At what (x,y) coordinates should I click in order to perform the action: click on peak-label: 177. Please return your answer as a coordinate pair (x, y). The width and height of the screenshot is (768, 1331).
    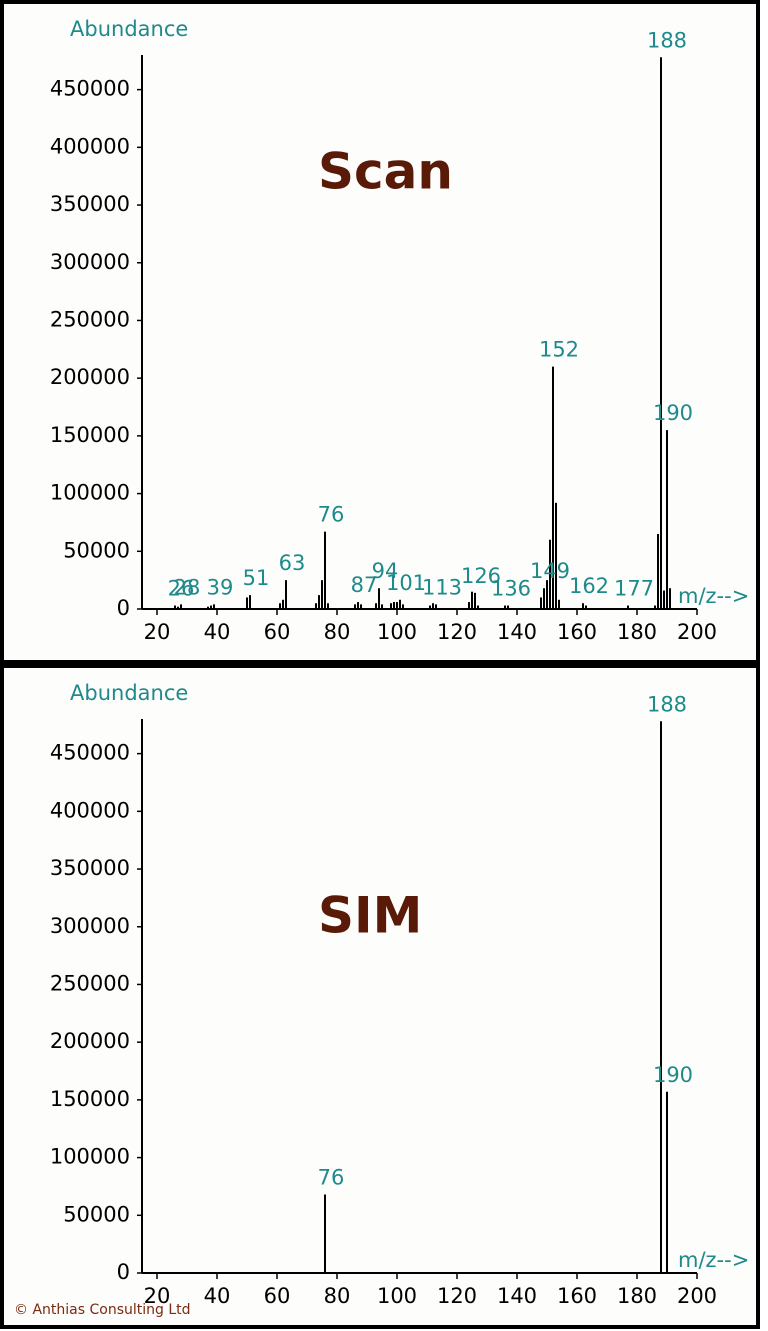
    Looking at the image, I should click on (634, 589).